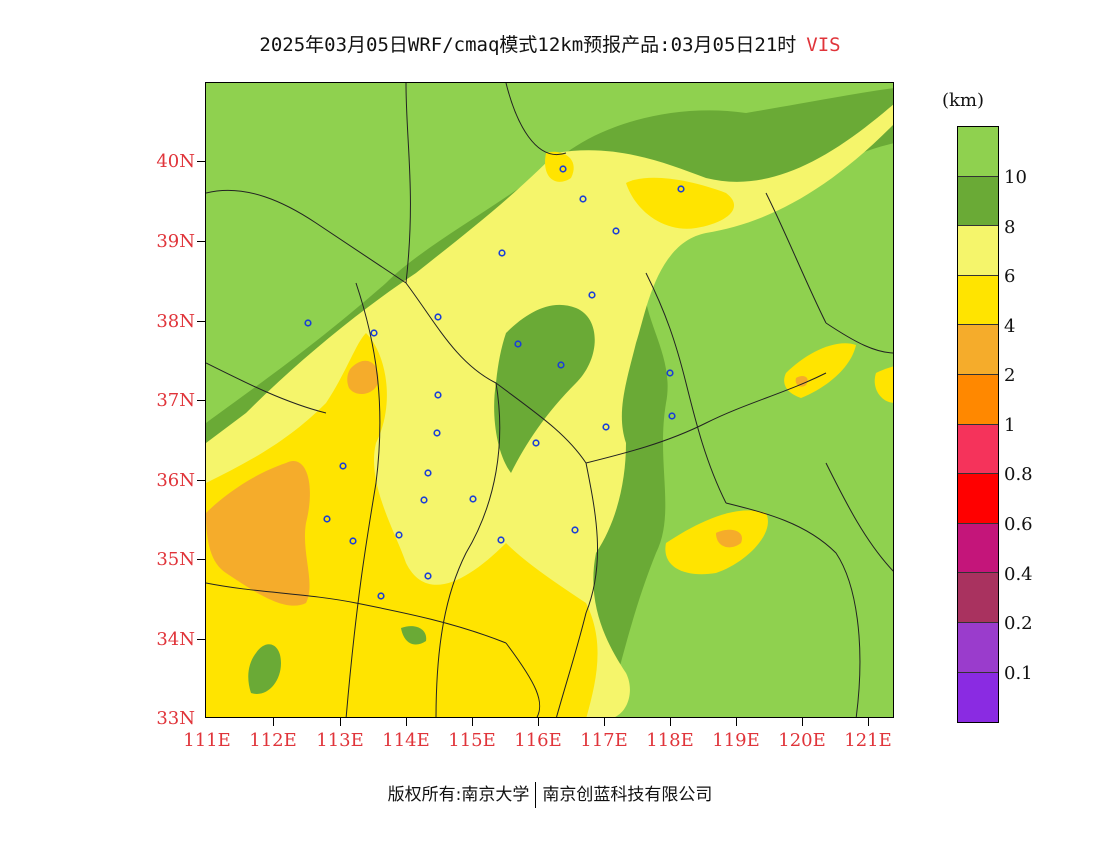 The width and height of the screenshot is (1100, 850). What do you see at coordinates (1018, 524) in the screenshot?
I see `colorbar-label: 0.6` at bounding box center [1018, 524].